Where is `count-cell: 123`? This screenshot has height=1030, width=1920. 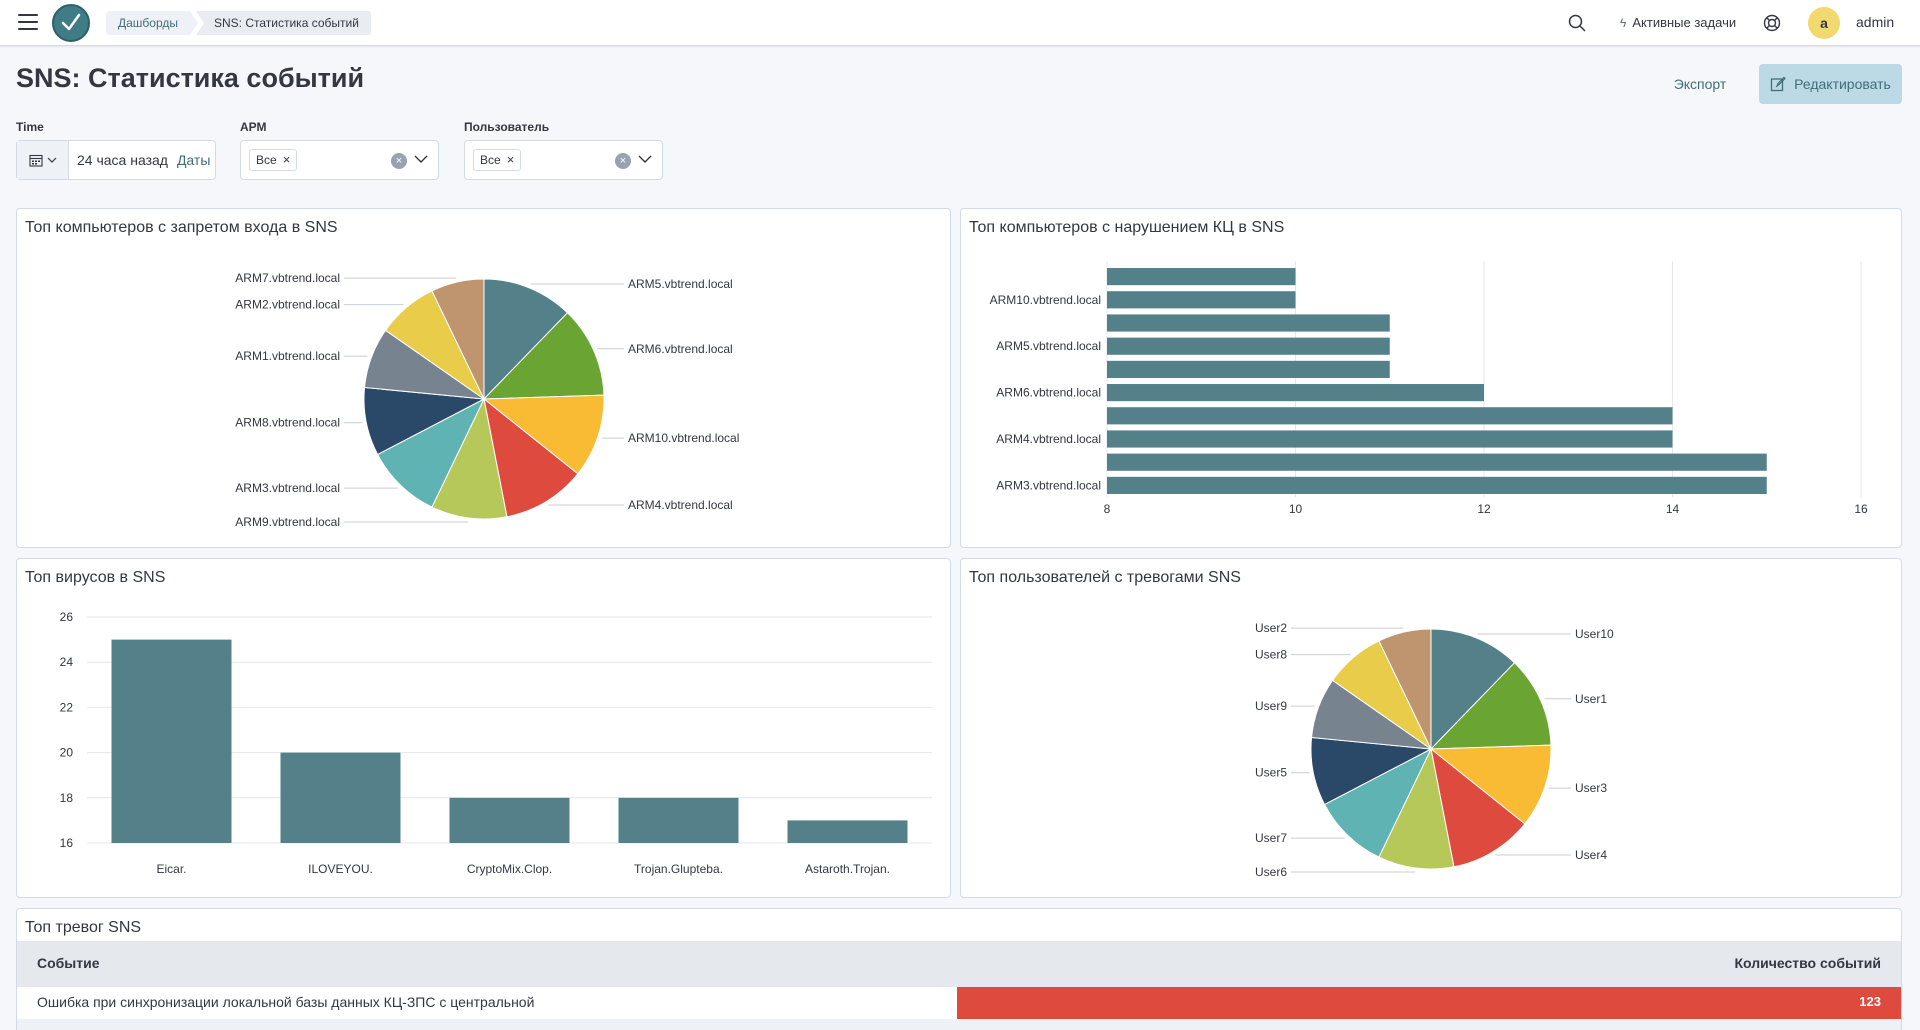 count-cell: 123 is located at coordinates (1429, 1003).